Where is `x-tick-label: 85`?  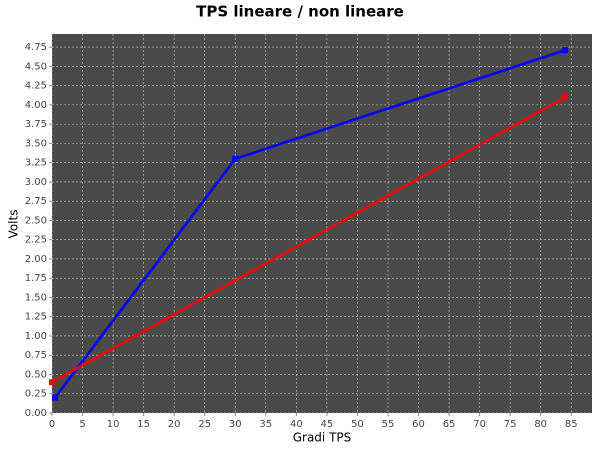
x-tick-label: 85 is located at coordinates (571, 424).